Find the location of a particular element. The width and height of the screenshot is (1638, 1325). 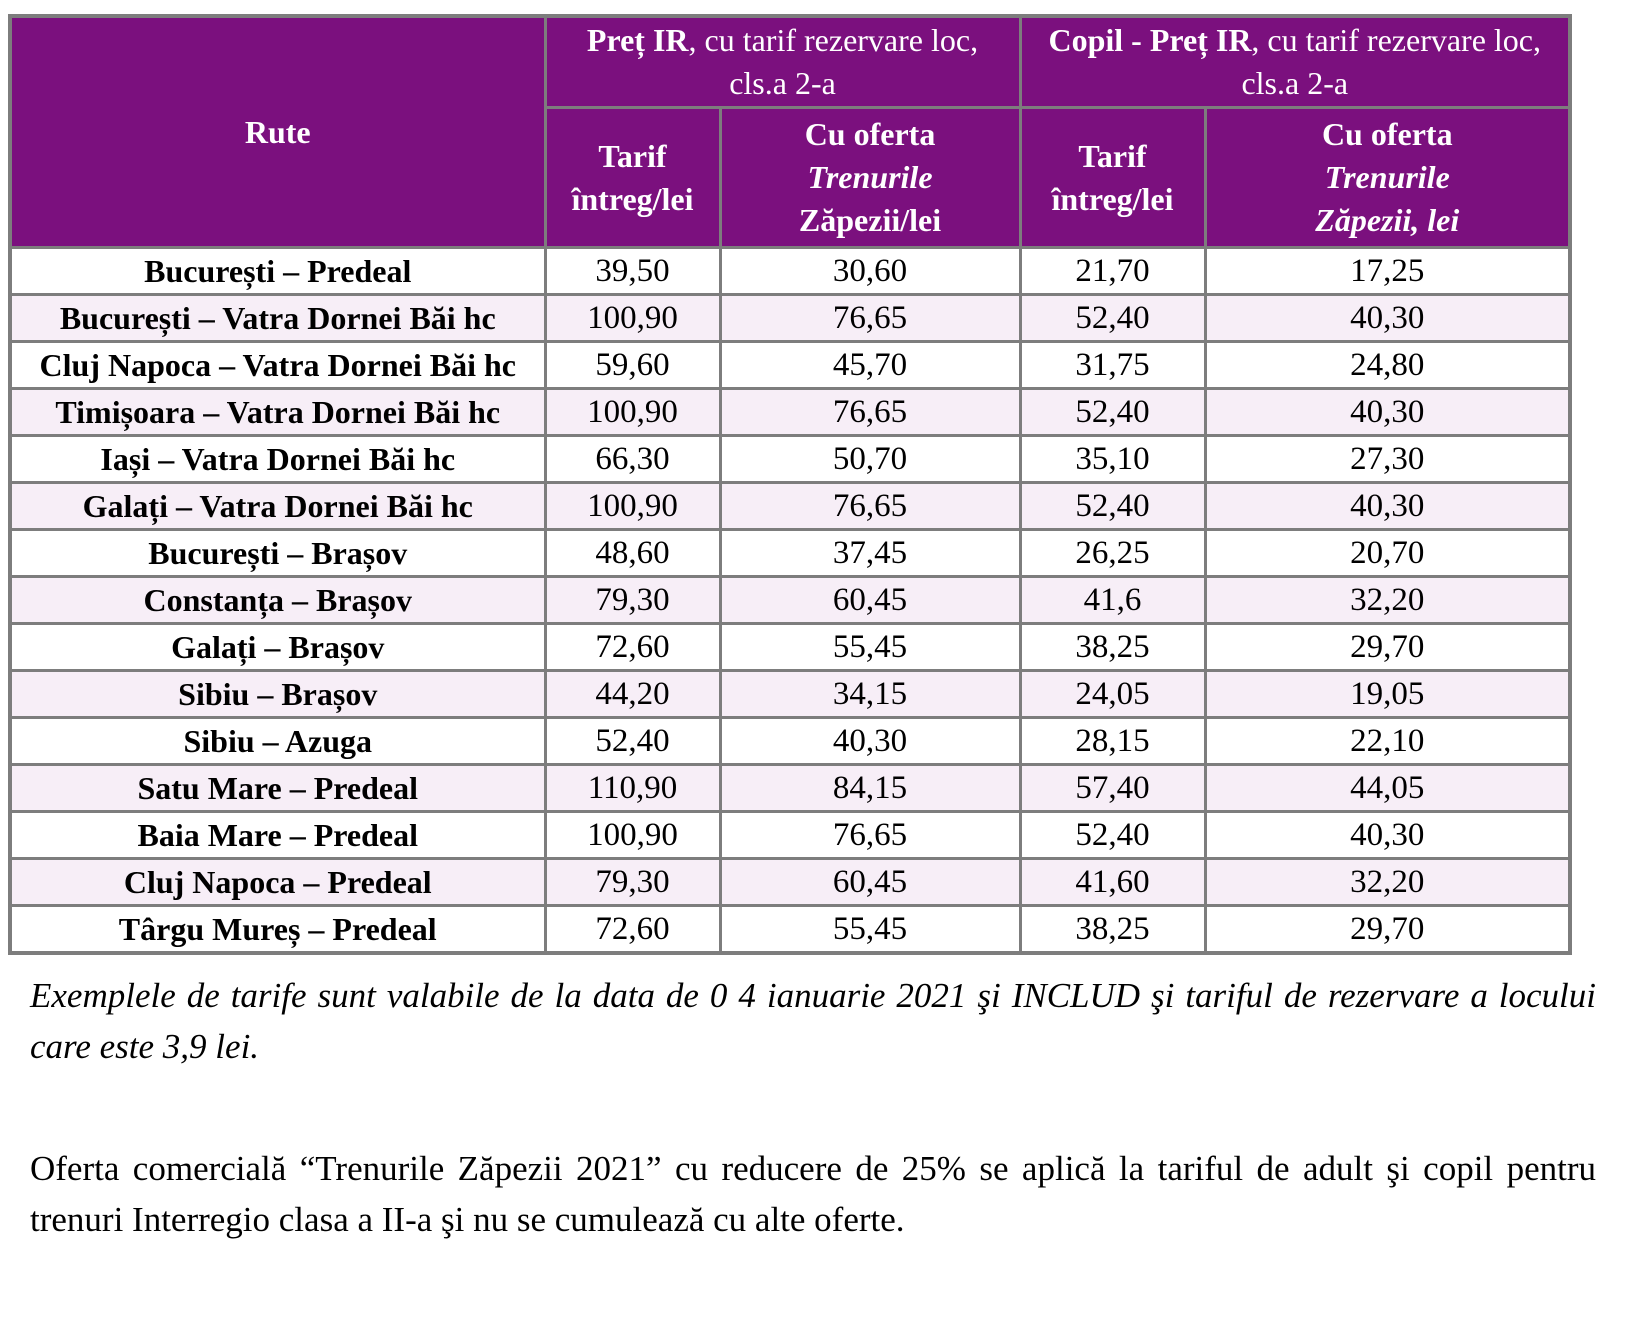

route-cell: București – Vatra Dornei Băi hc is located at coordinates (277, 318).